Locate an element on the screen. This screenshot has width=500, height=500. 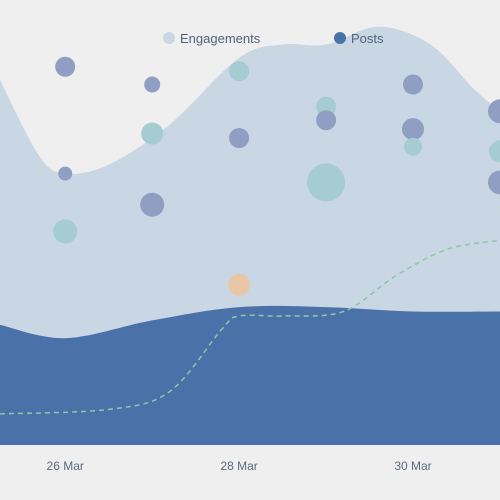
x-axis: 26 Mar 28 Mar 30 Mar is located at coordinates (239, 466).